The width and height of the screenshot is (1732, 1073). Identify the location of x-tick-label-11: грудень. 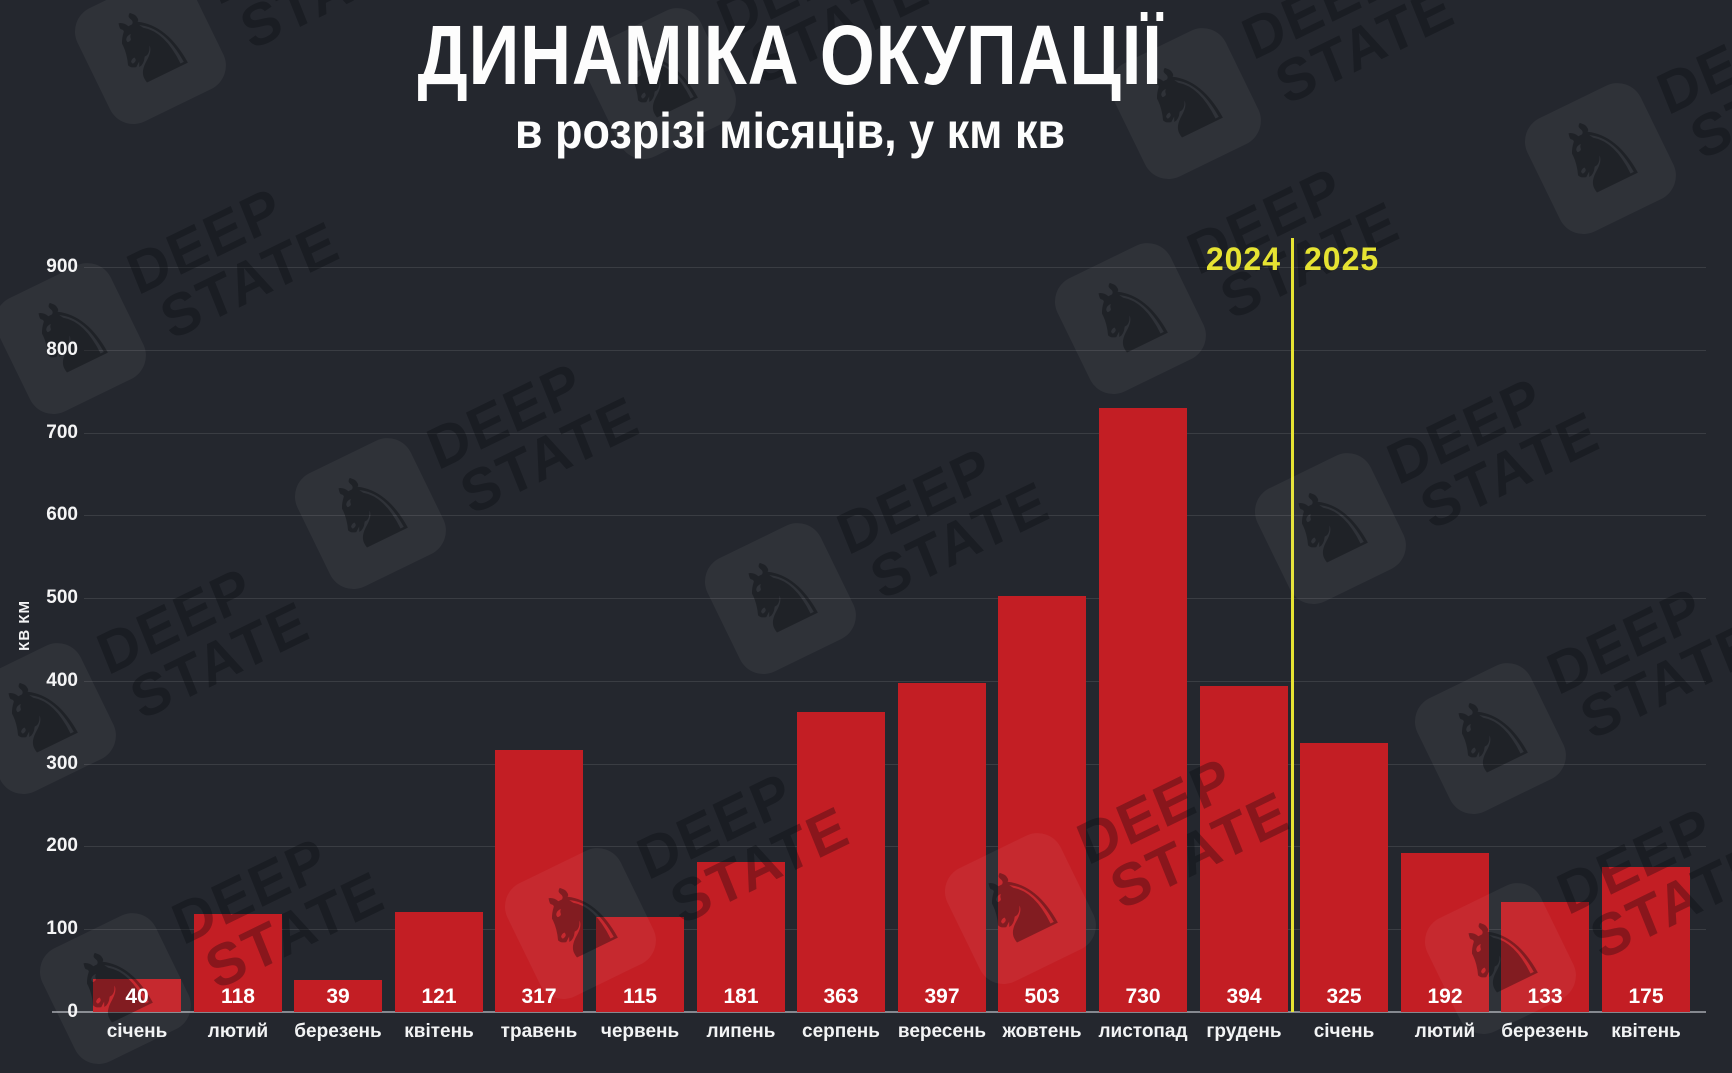
(1244, 1031).